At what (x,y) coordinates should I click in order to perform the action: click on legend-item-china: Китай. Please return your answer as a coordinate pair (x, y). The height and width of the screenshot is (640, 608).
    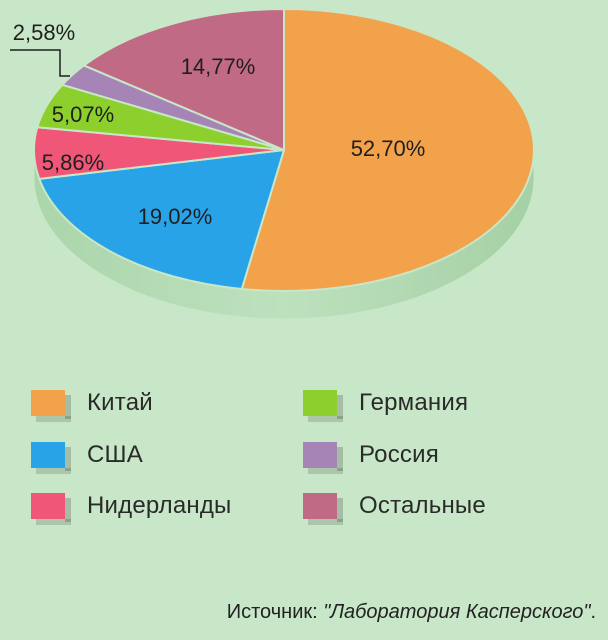
    Looking at the image, I should click on (92, 405).